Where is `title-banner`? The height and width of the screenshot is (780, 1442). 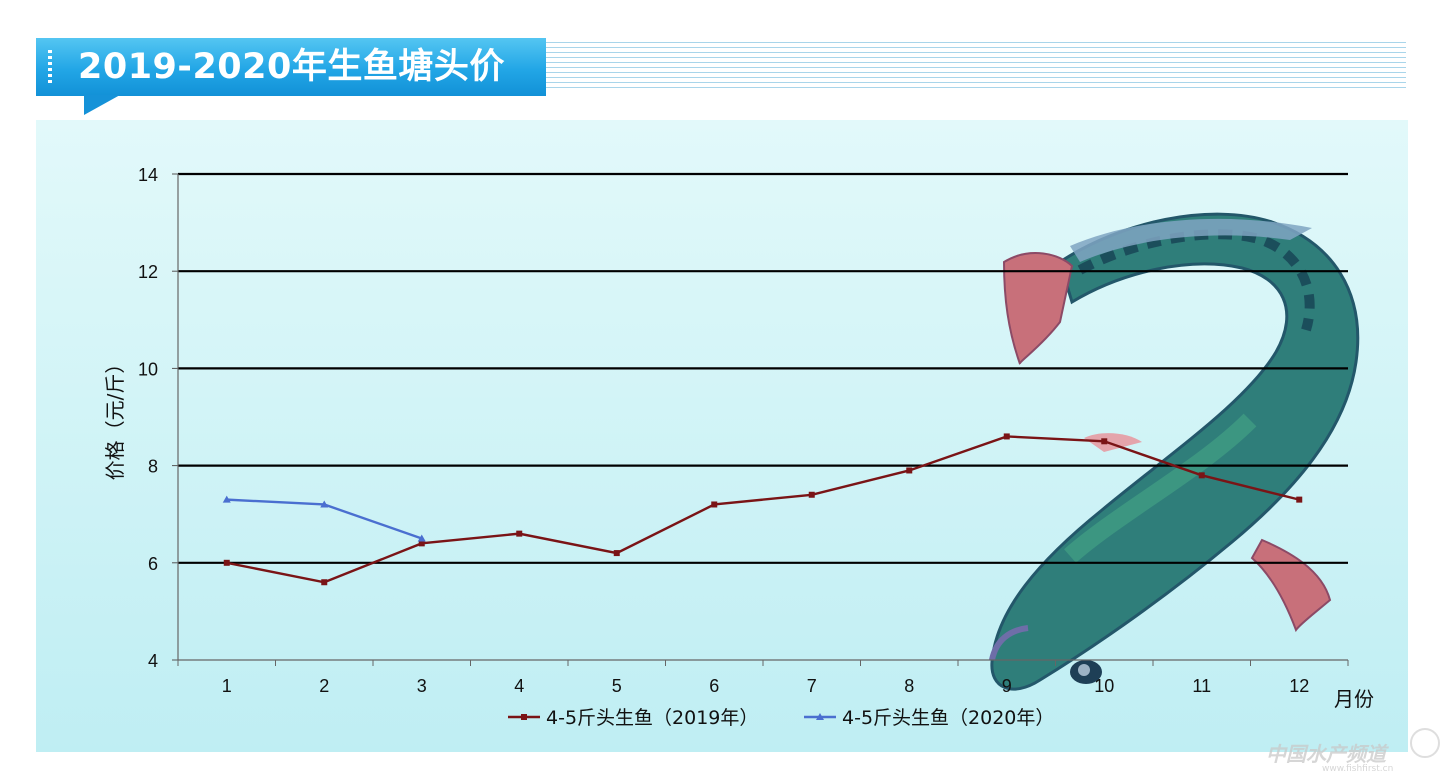 title-banner is located at coordinates (291, 67).